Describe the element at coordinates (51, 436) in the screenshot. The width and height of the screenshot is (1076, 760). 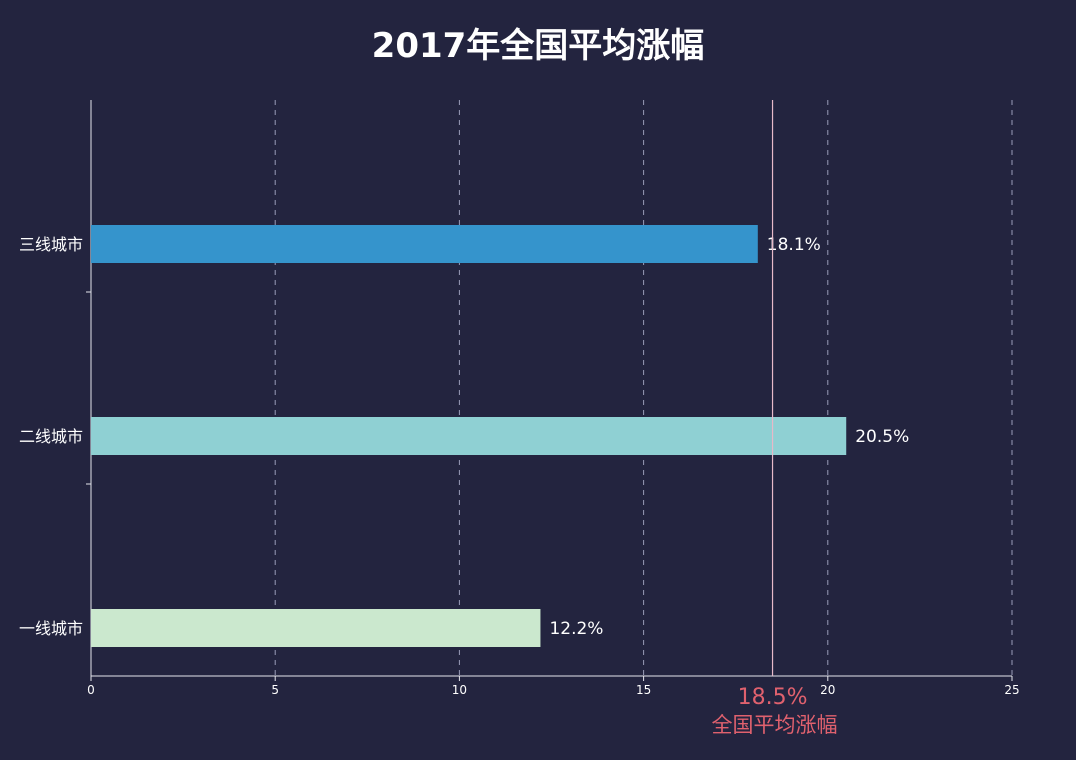
I see `category-label: 二线城市` at that location.